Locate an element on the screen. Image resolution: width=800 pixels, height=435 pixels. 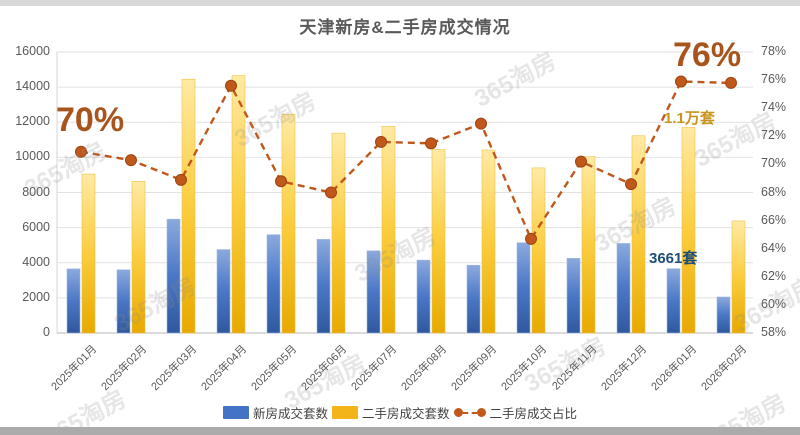
right-axis-tick: 66% is located at coordinates (774, 219).